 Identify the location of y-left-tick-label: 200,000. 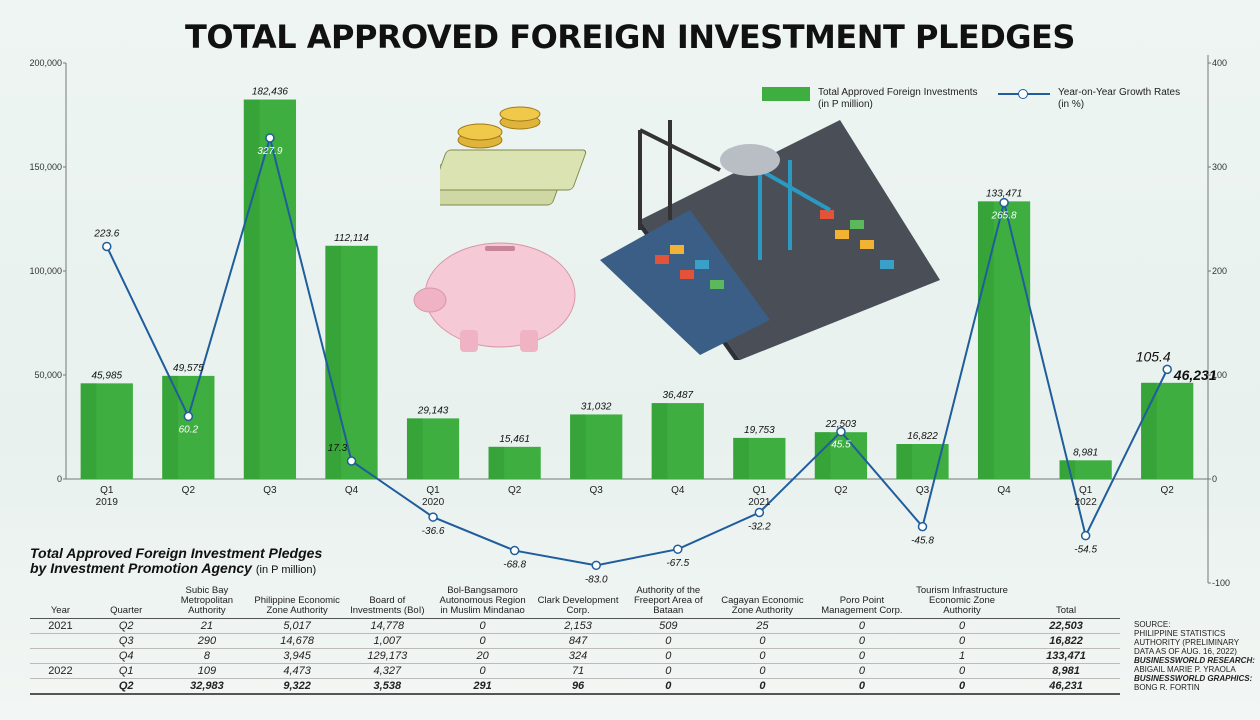
(45, 63).